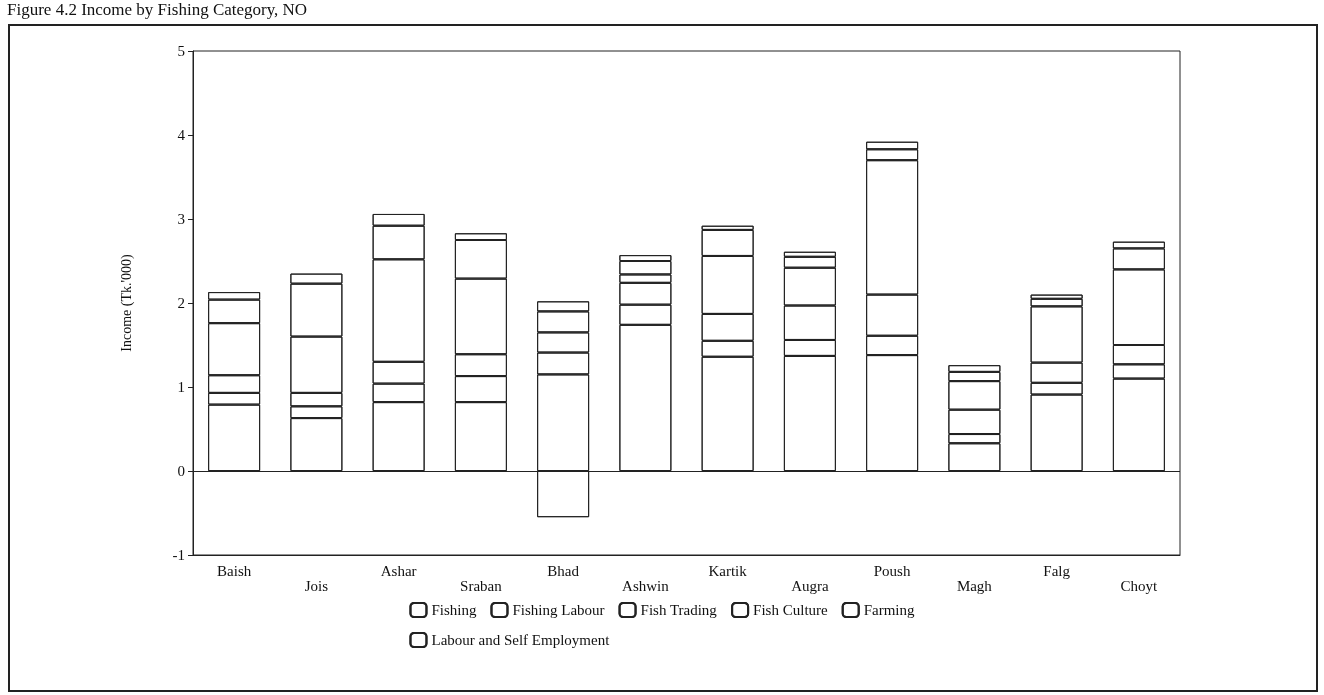 The width and height of the screenshot is (1324, 695). Describe the element at coordinates (398, 570) in the screenshot. I see `x-tick-label: Ashar` at that location.